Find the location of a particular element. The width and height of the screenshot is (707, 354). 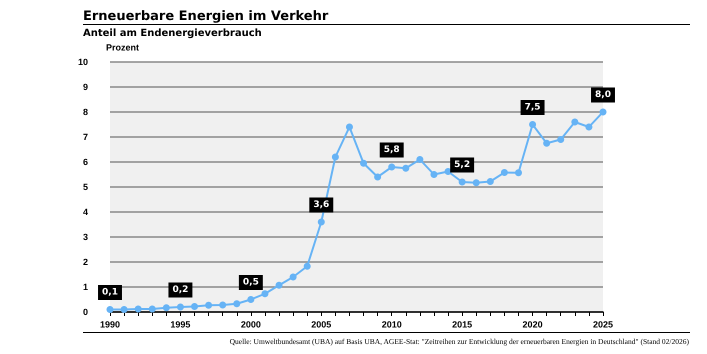

x-tick-label: 2020 is located at coordinates (532, 325).